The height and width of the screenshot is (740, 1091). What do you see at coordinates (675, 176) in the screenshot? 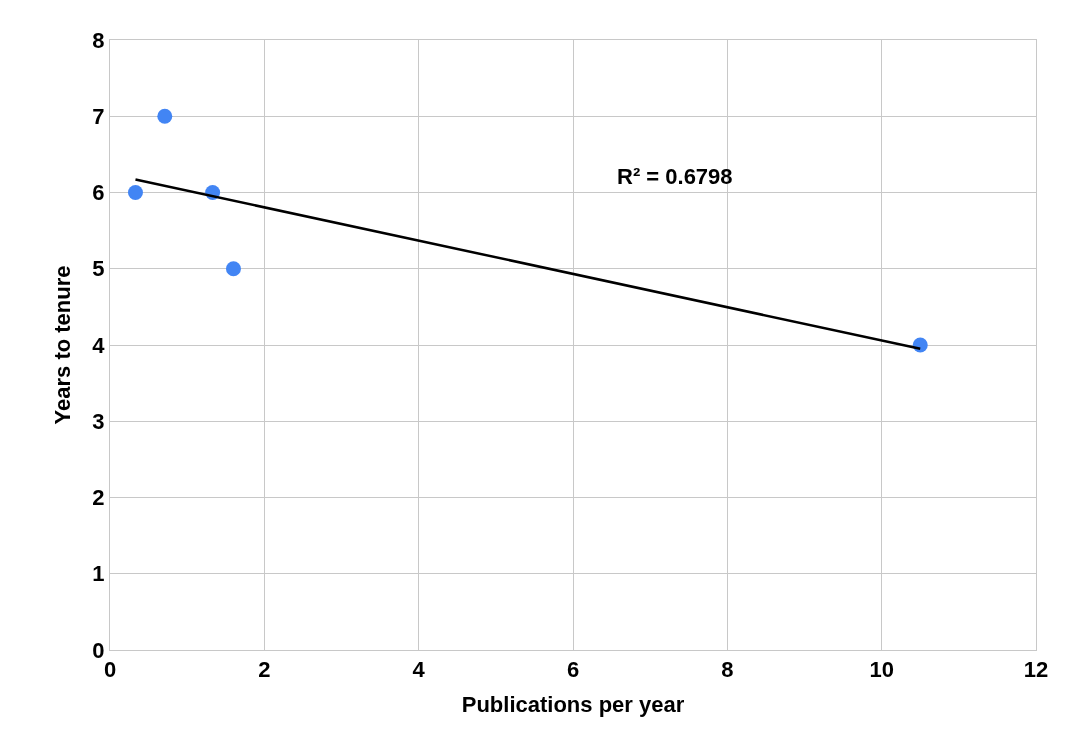
I see `annotation: R² = 0.6798` at bounding box center [675, 176].